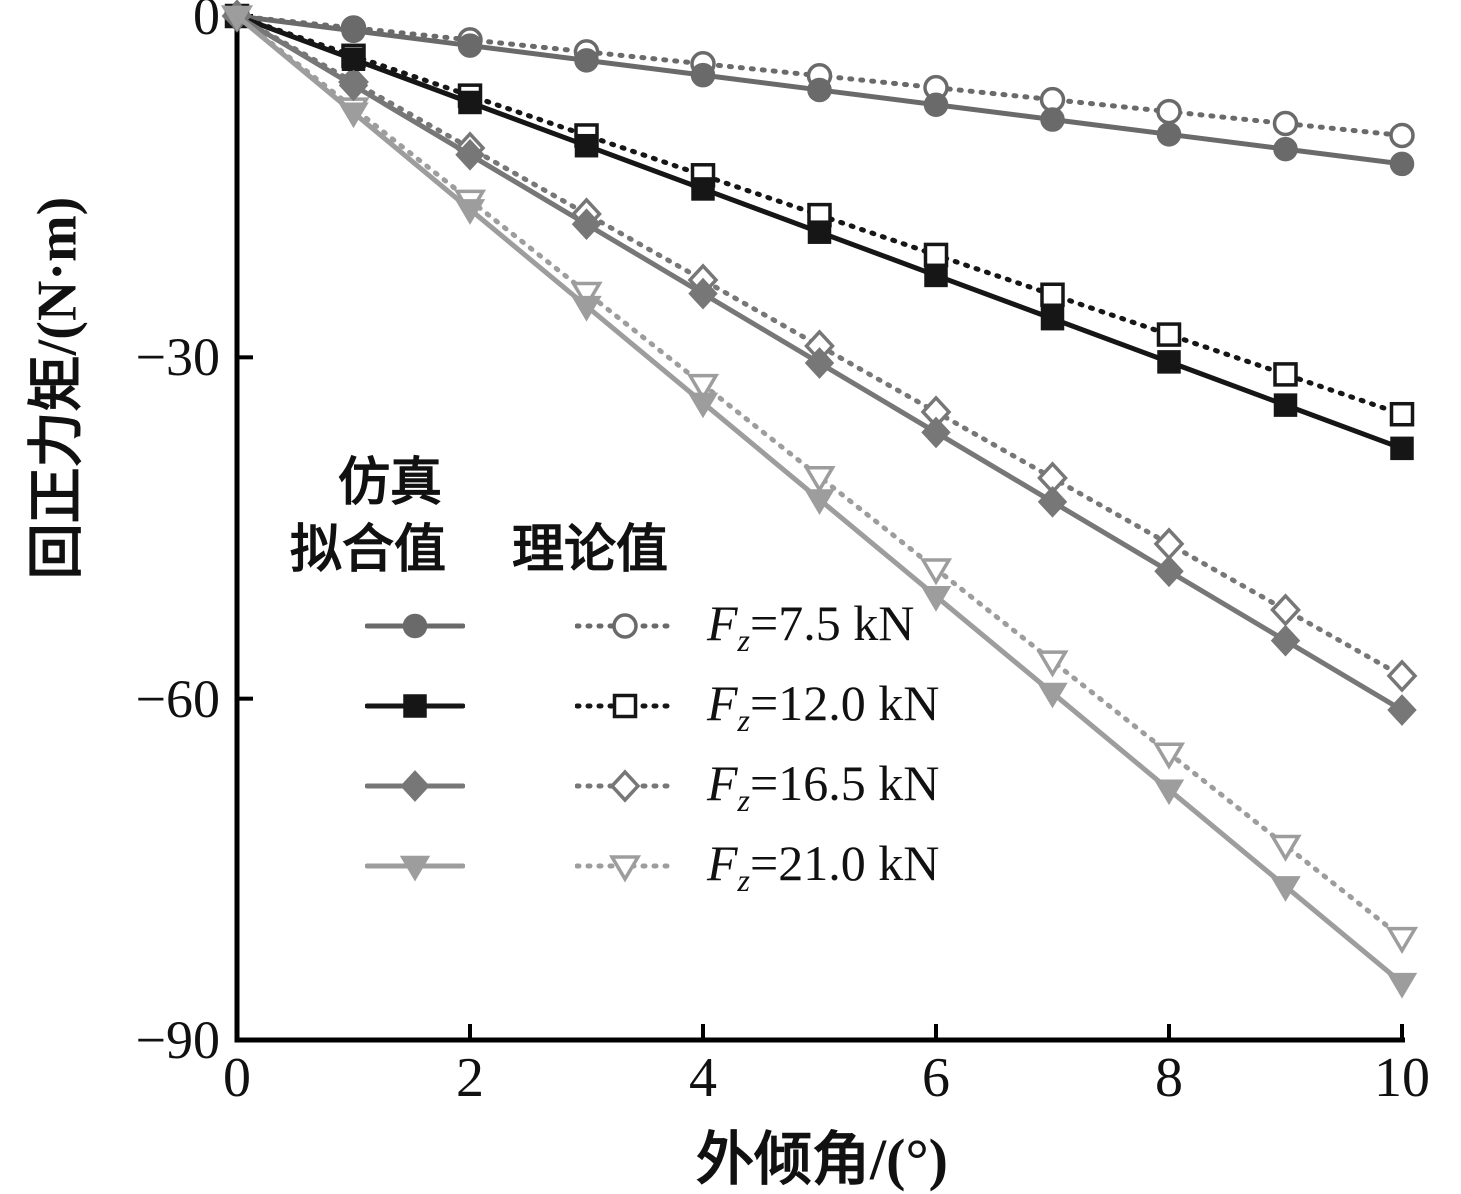 Image resolution: width=1461 pixels, height=1194 pixels. Describe the element at coordinates (823, 706) in the screenshot. I see `legend-label: Fz=12.0 kN` at that location.